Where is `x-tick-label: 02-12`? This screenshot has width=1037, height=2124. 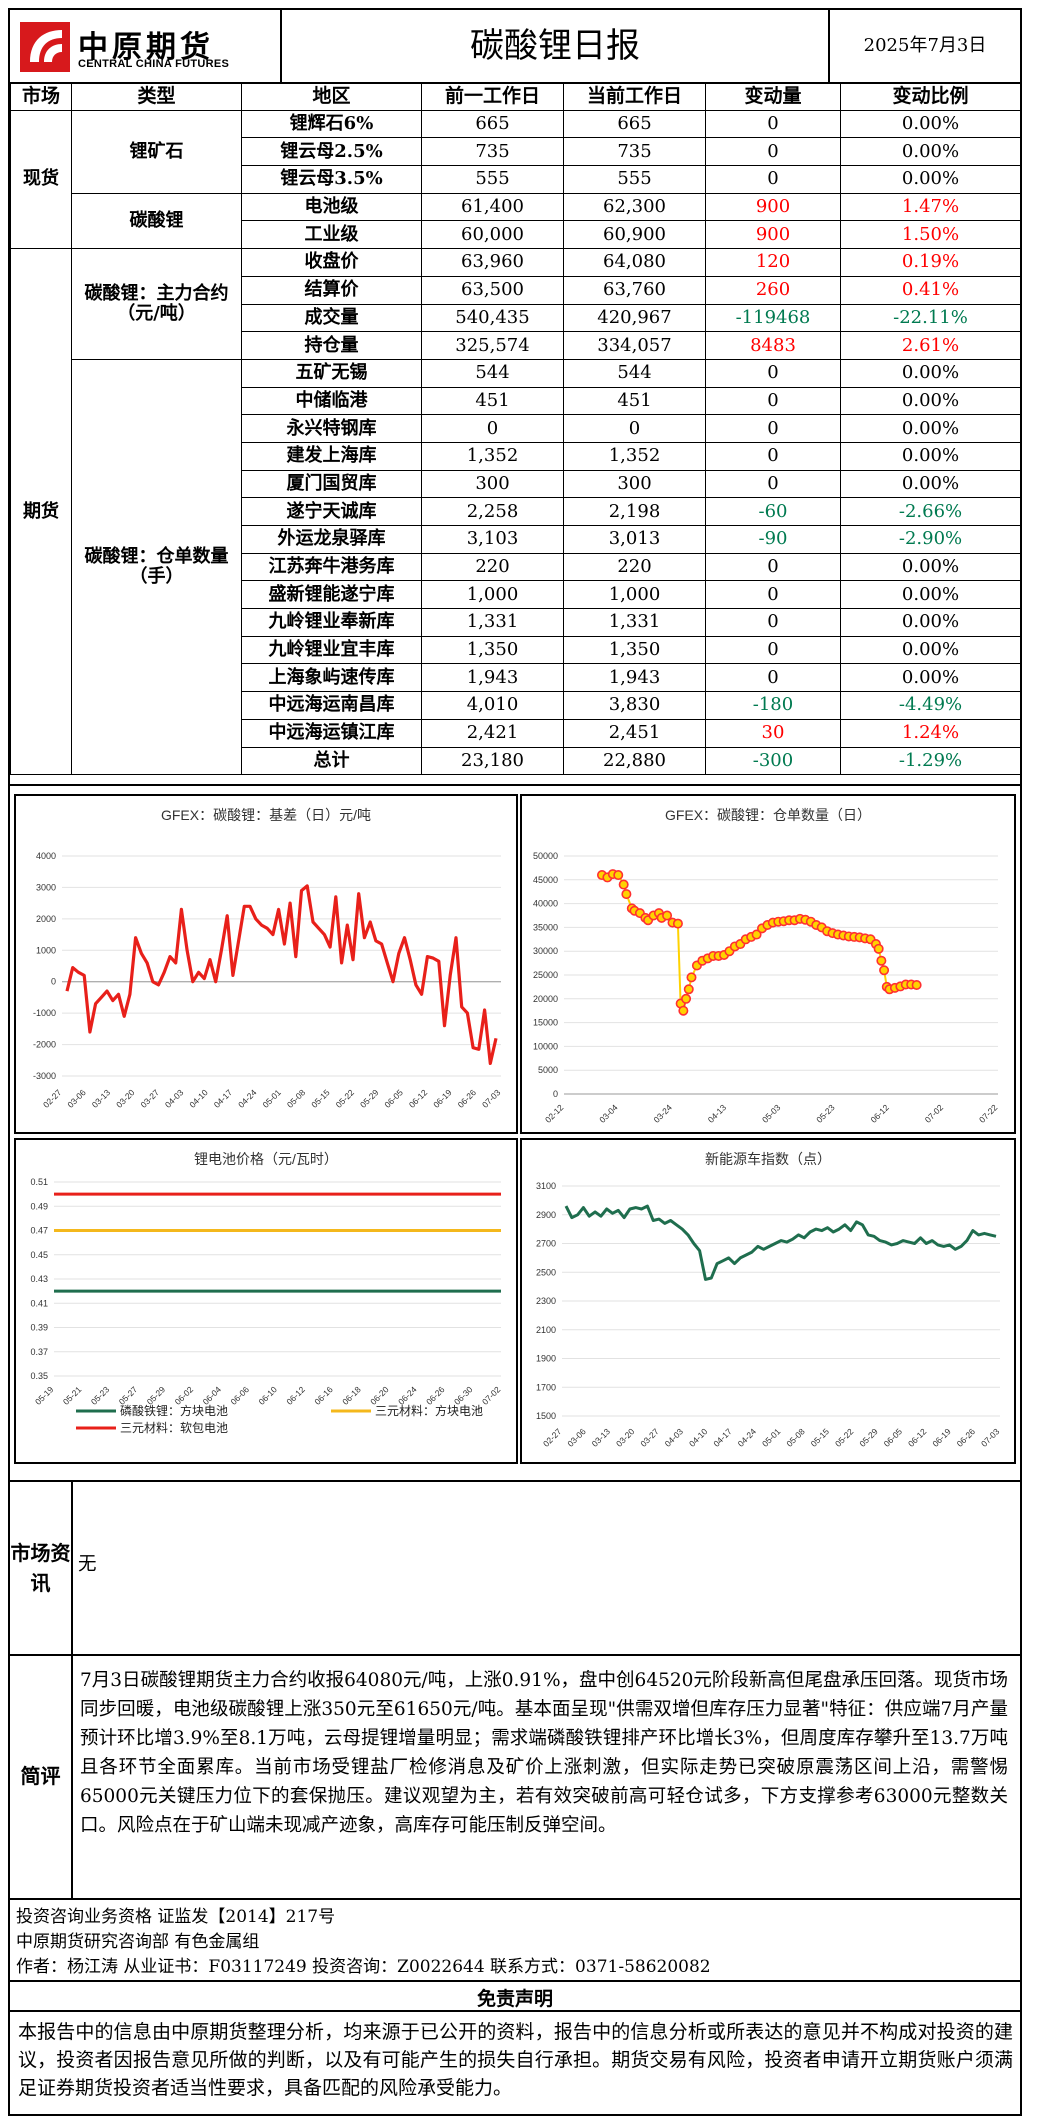
x-tick-label: 02-12 is located at coordinates (554, 1113).